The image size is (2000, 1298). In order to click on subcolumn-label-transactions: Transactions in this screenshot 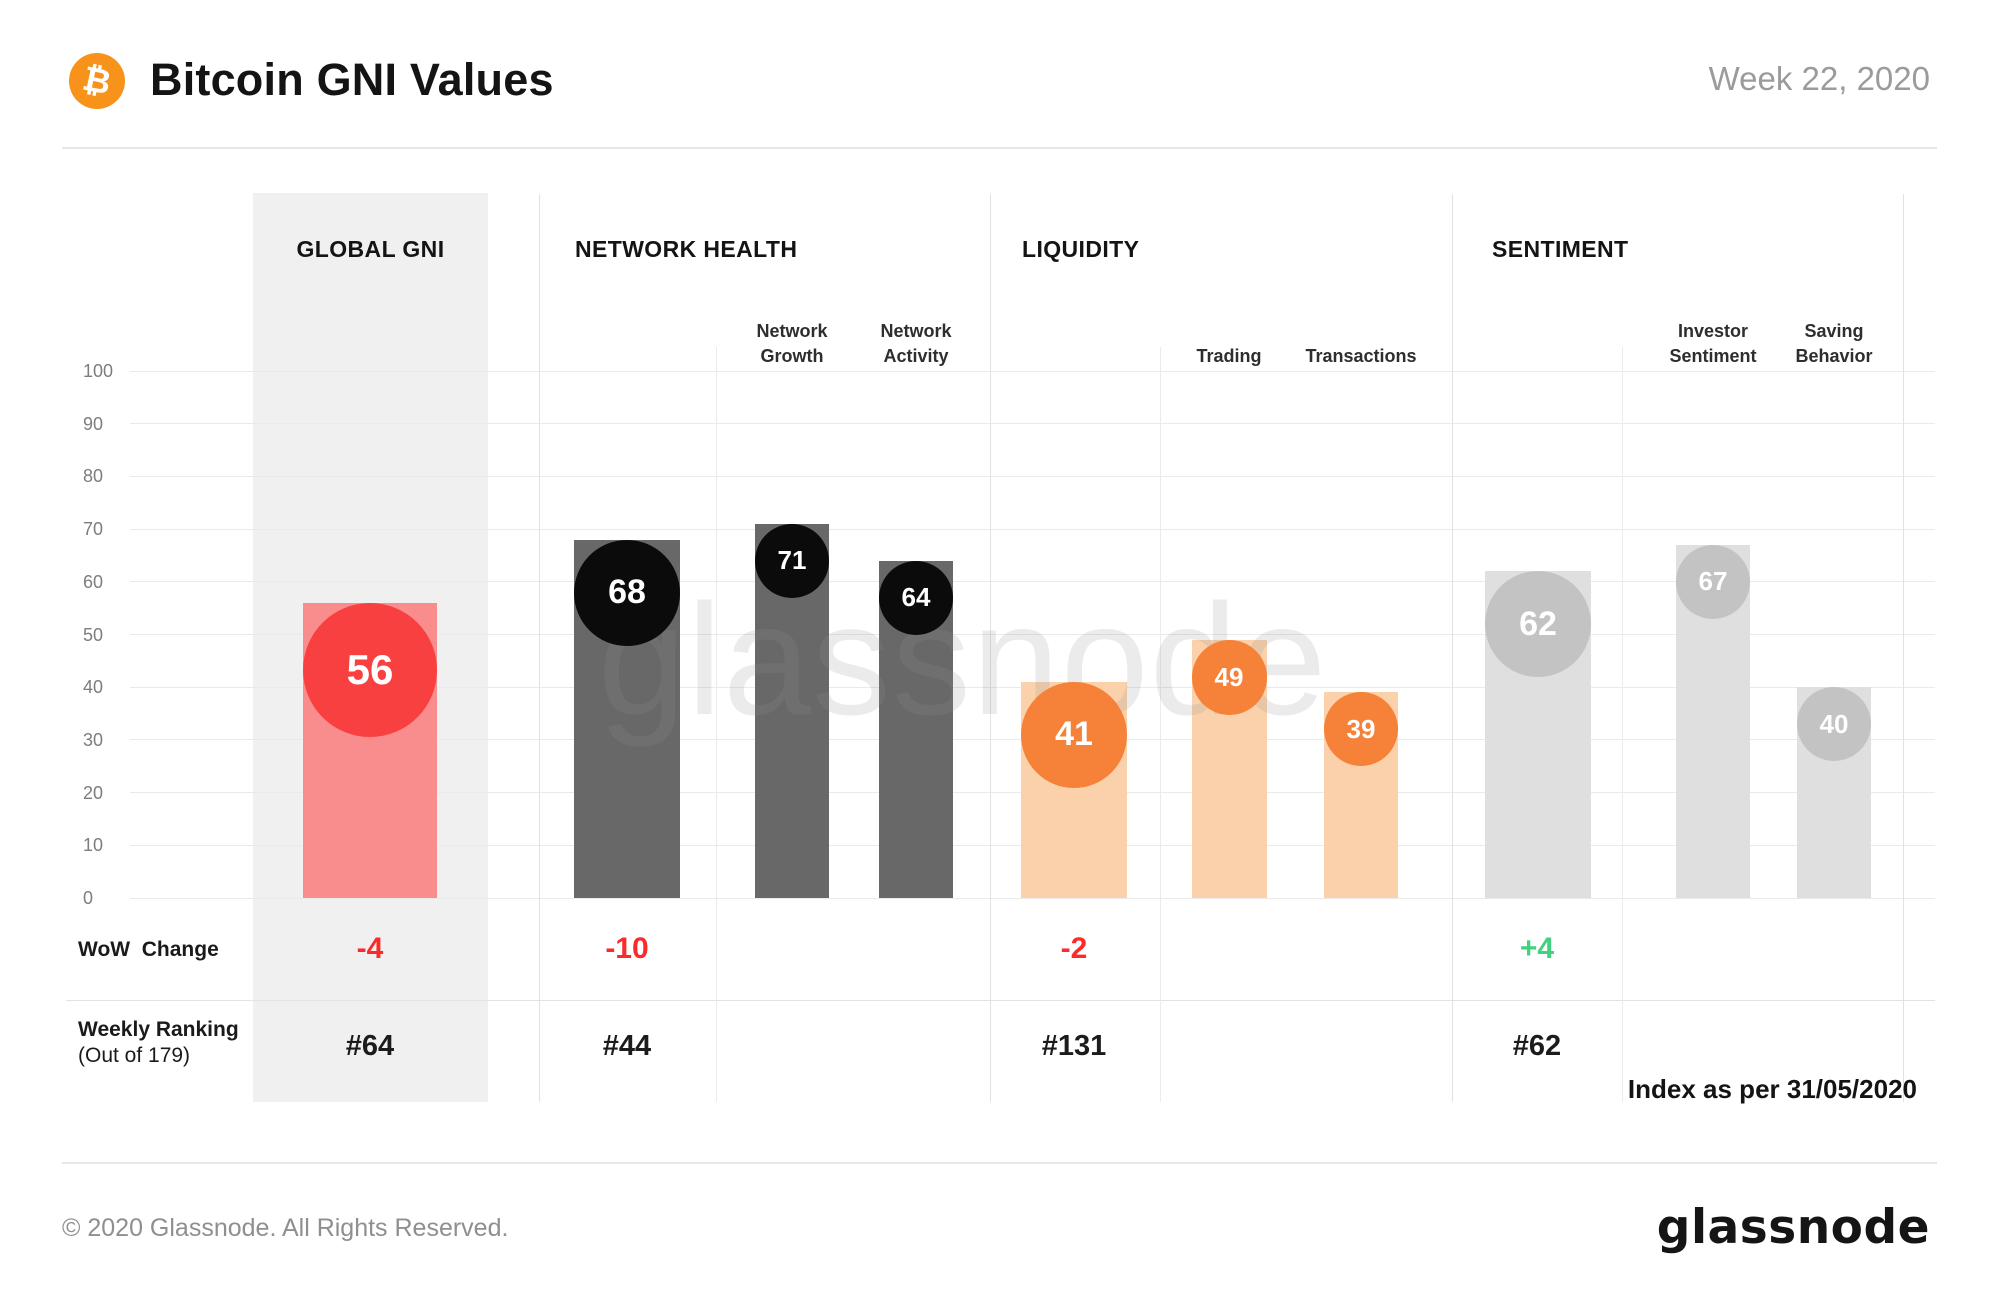, I will do `click(1361, 355)`.